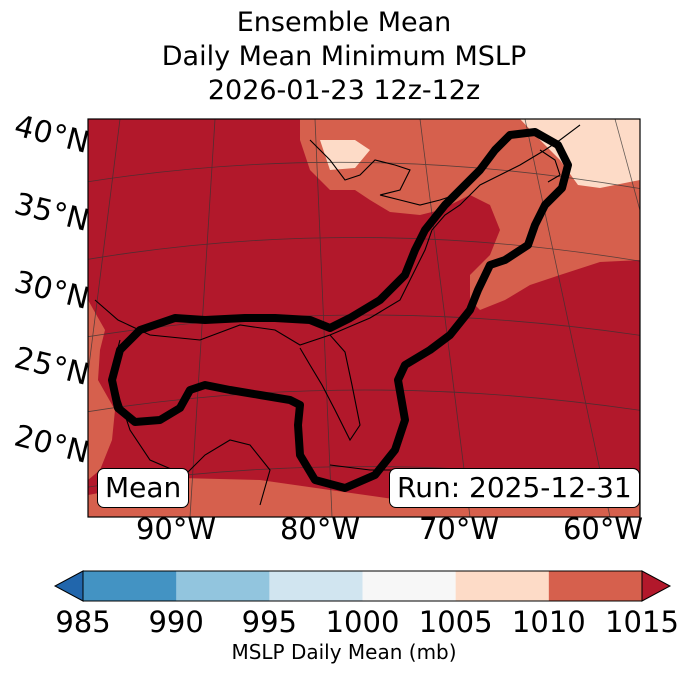 The image size is (688, 674). I want to click on pressure-field-mid-north, so click(470, 214).